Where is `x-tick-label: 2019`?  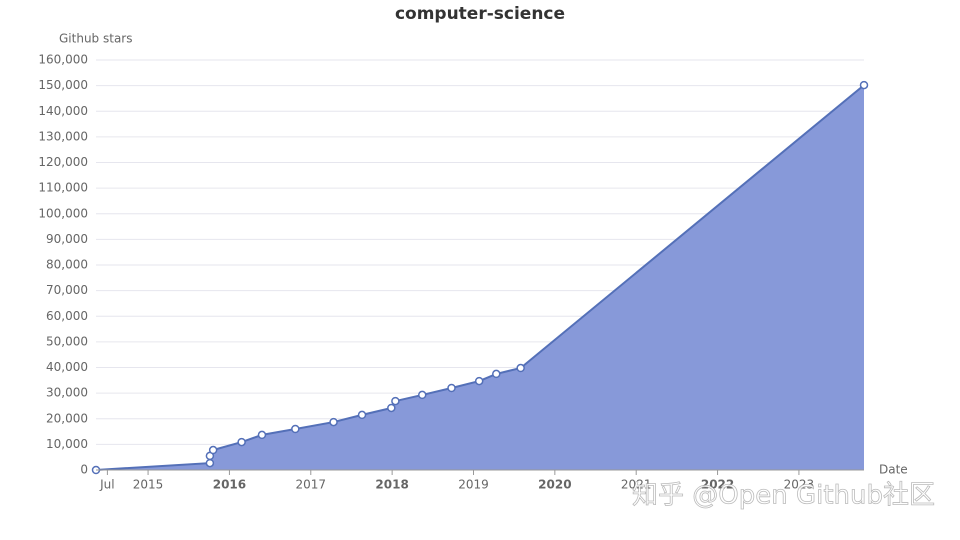 x-tick-label: 2019 is located at coordinates (473, 485).